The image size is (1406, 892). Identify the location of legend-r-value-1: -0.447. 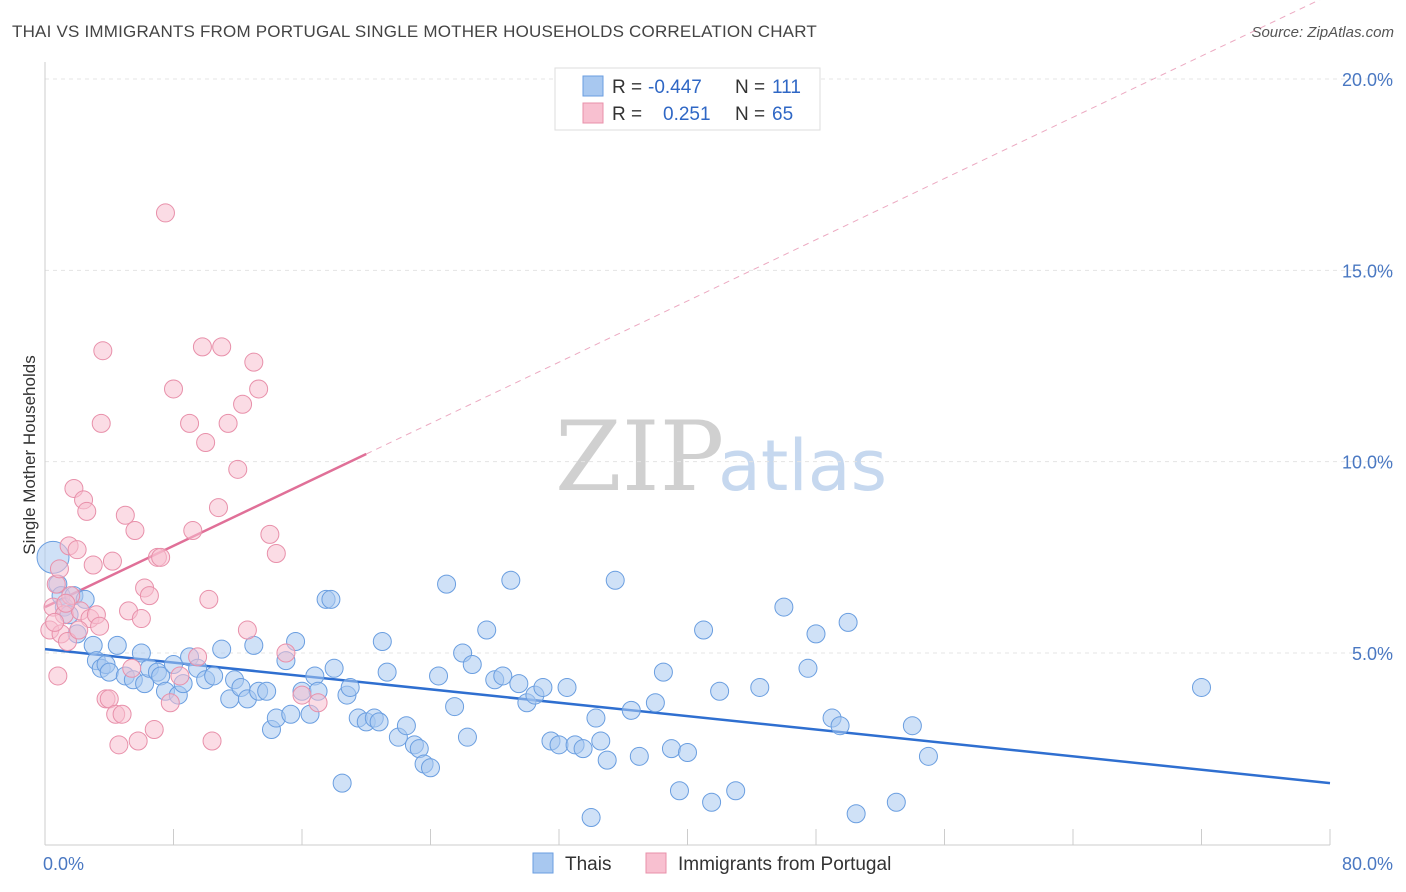
(675, 87).